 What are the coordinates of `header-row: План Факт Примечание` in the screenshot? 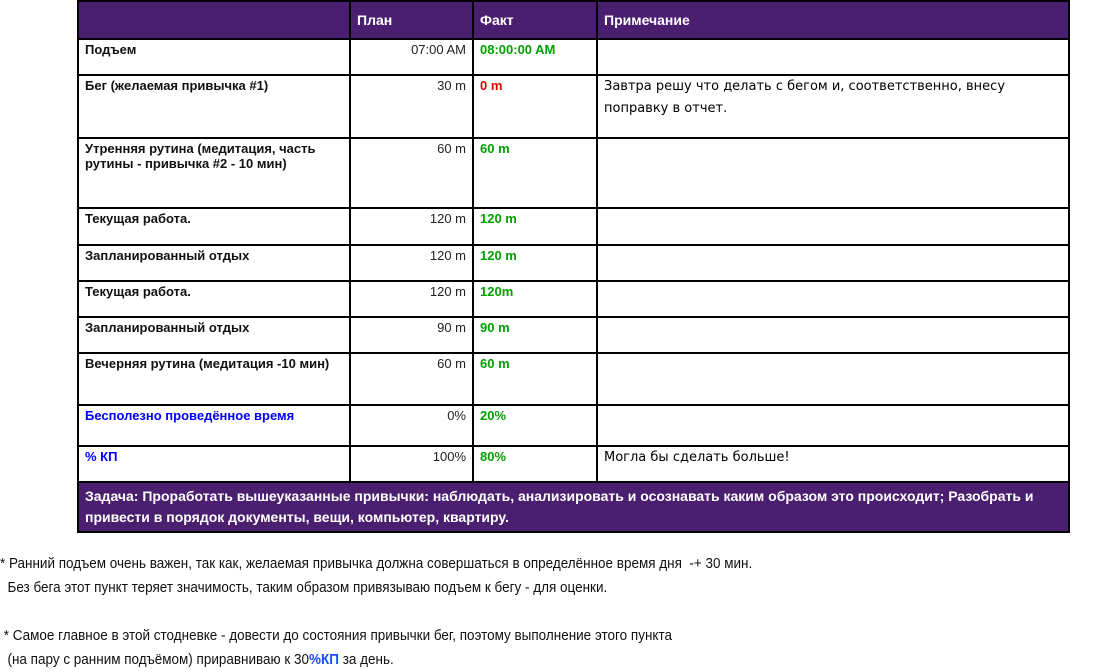 It's located at (573, 20).